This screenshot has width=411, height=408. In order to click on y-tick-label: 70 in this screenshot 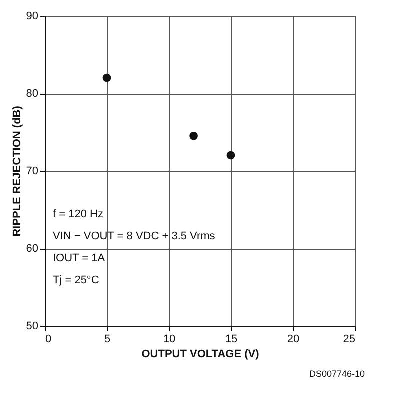, I will do `click(32, 172)`.